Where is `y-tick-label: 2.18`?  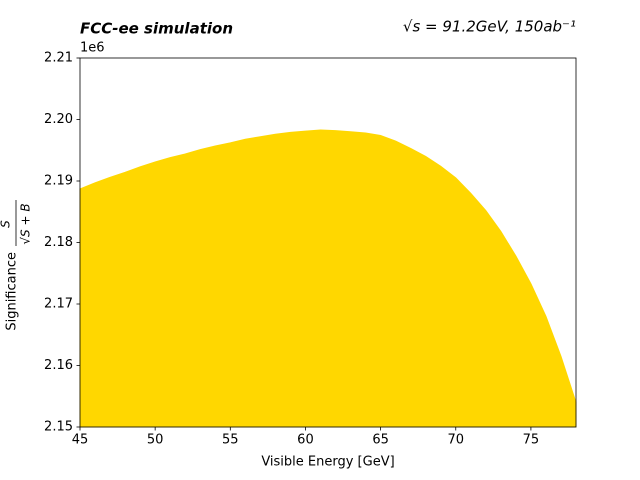
y-tick-label: 2.18 is located at coordinates (58, 242).